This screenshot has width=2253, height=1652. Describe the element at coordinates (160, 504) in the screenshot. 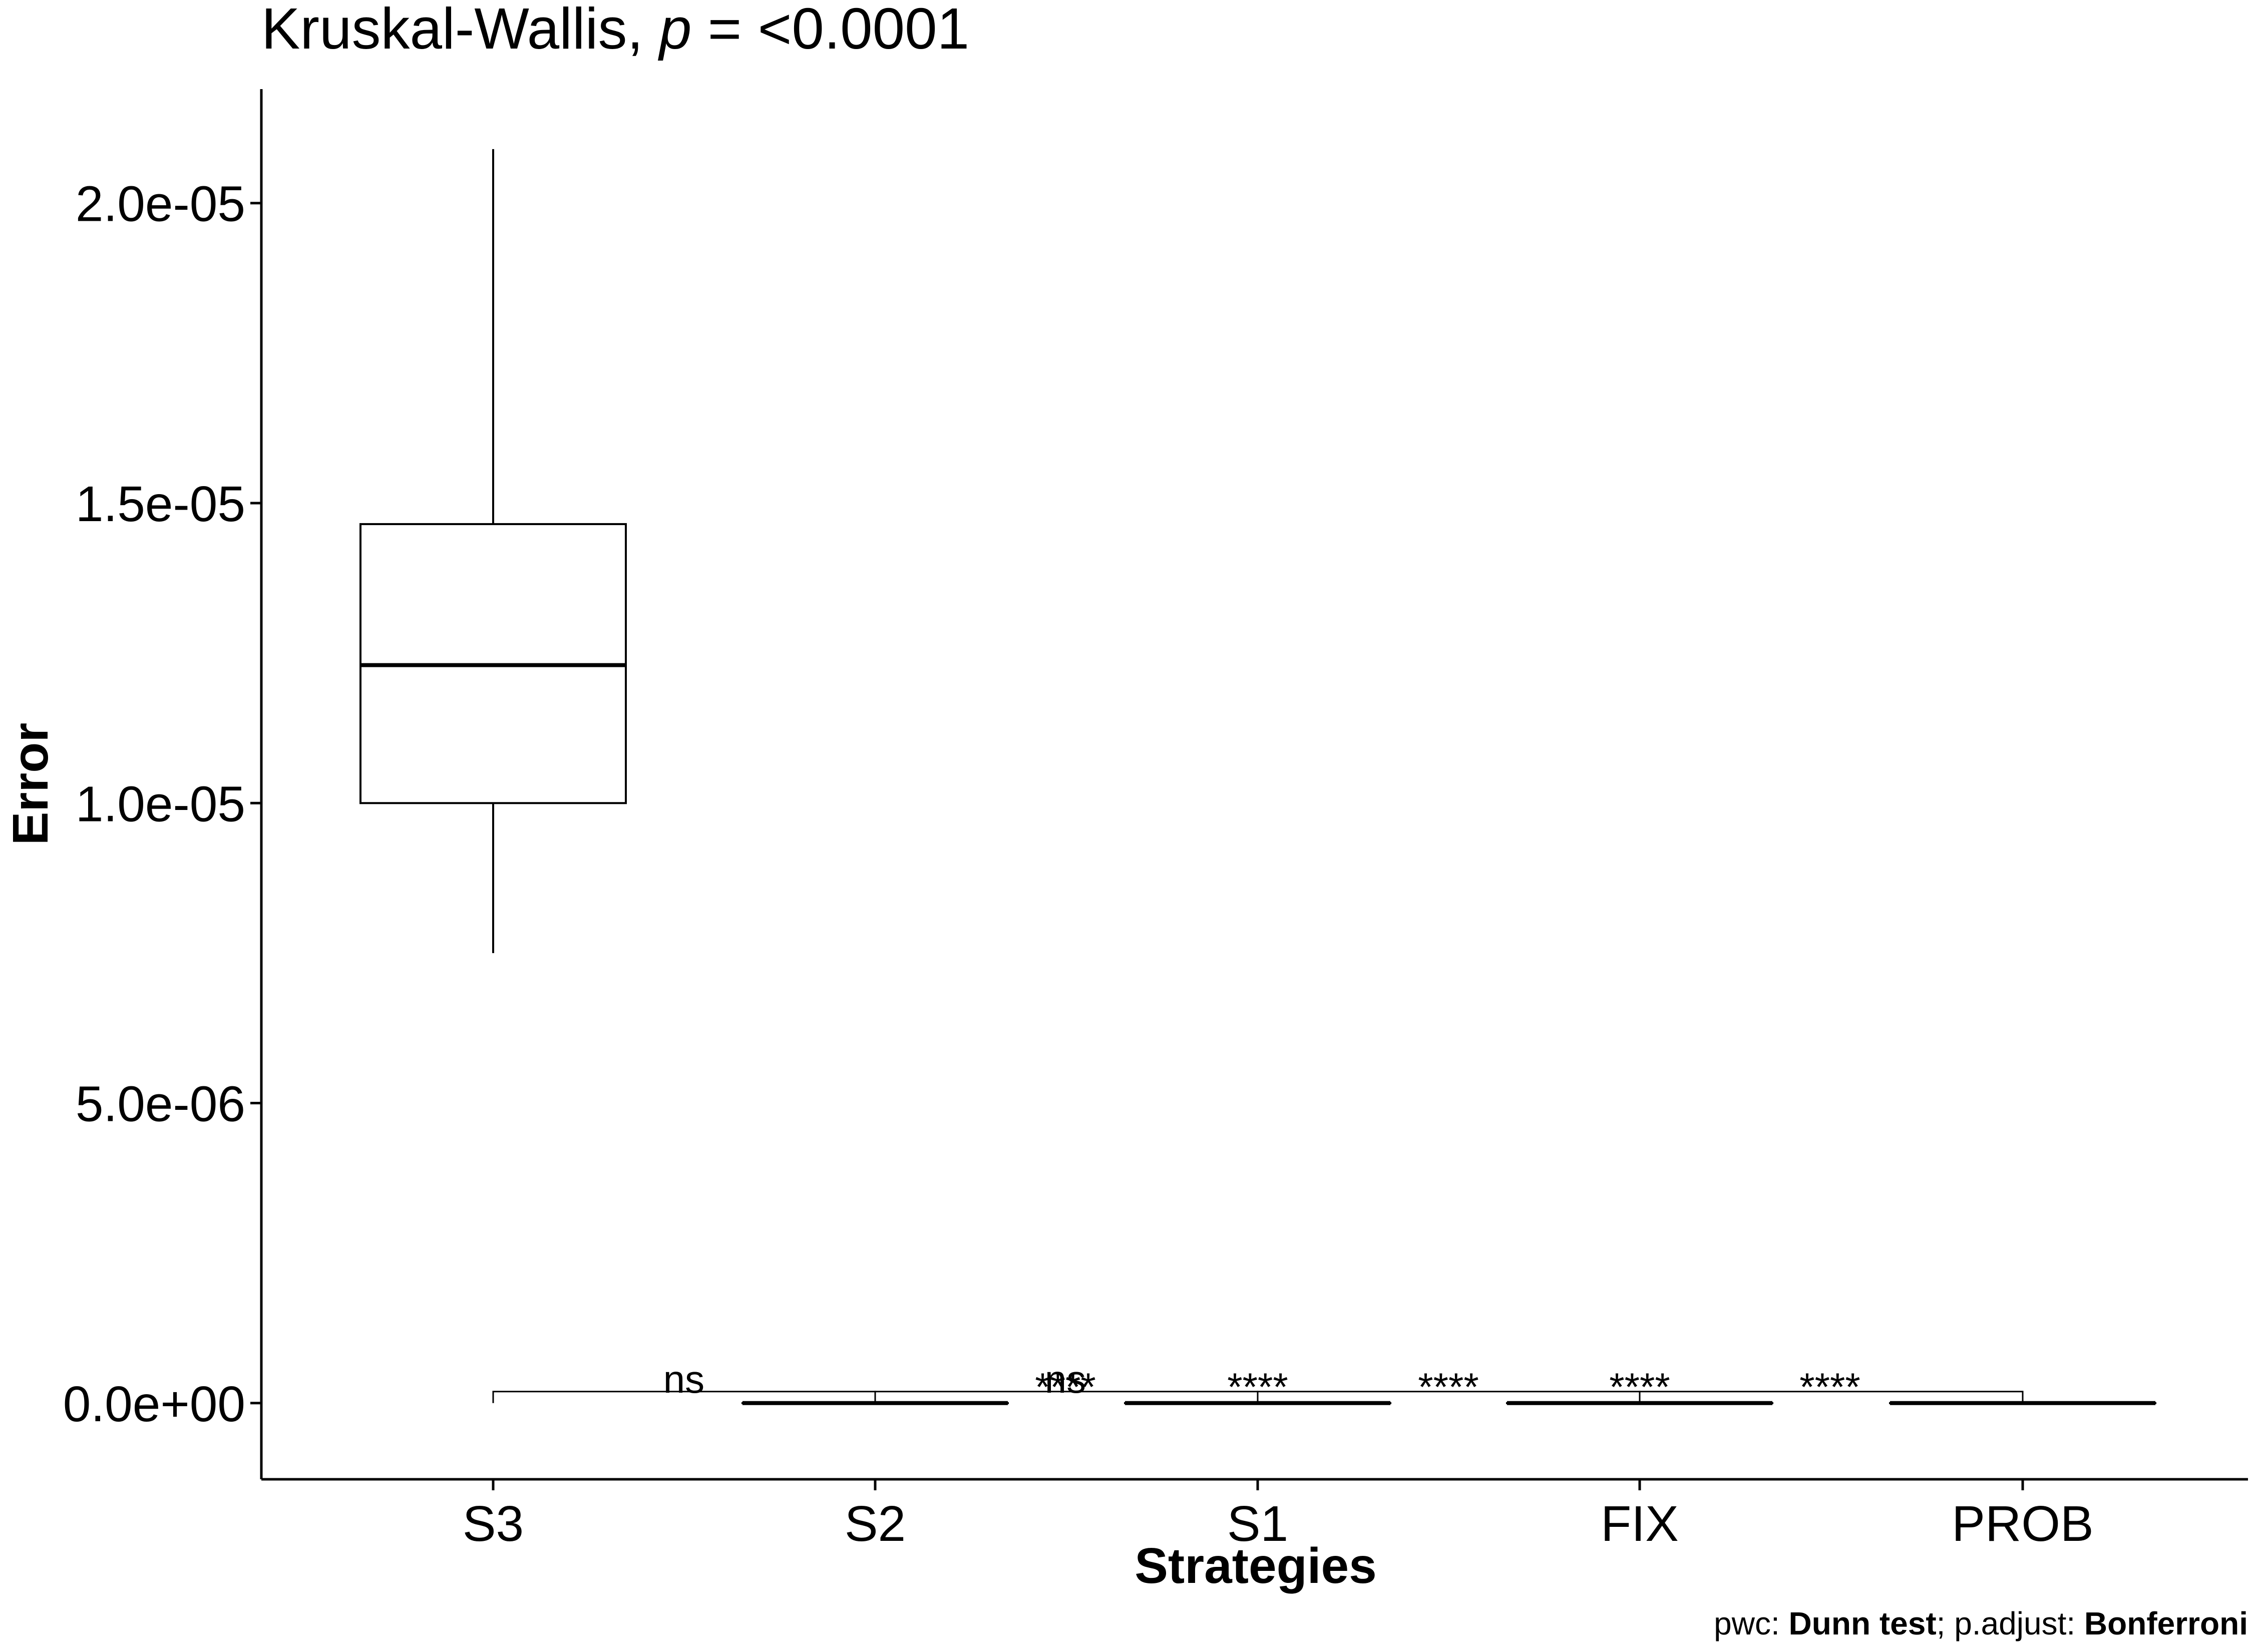

I see `y-tick-label: 1.5e-05` at that location.